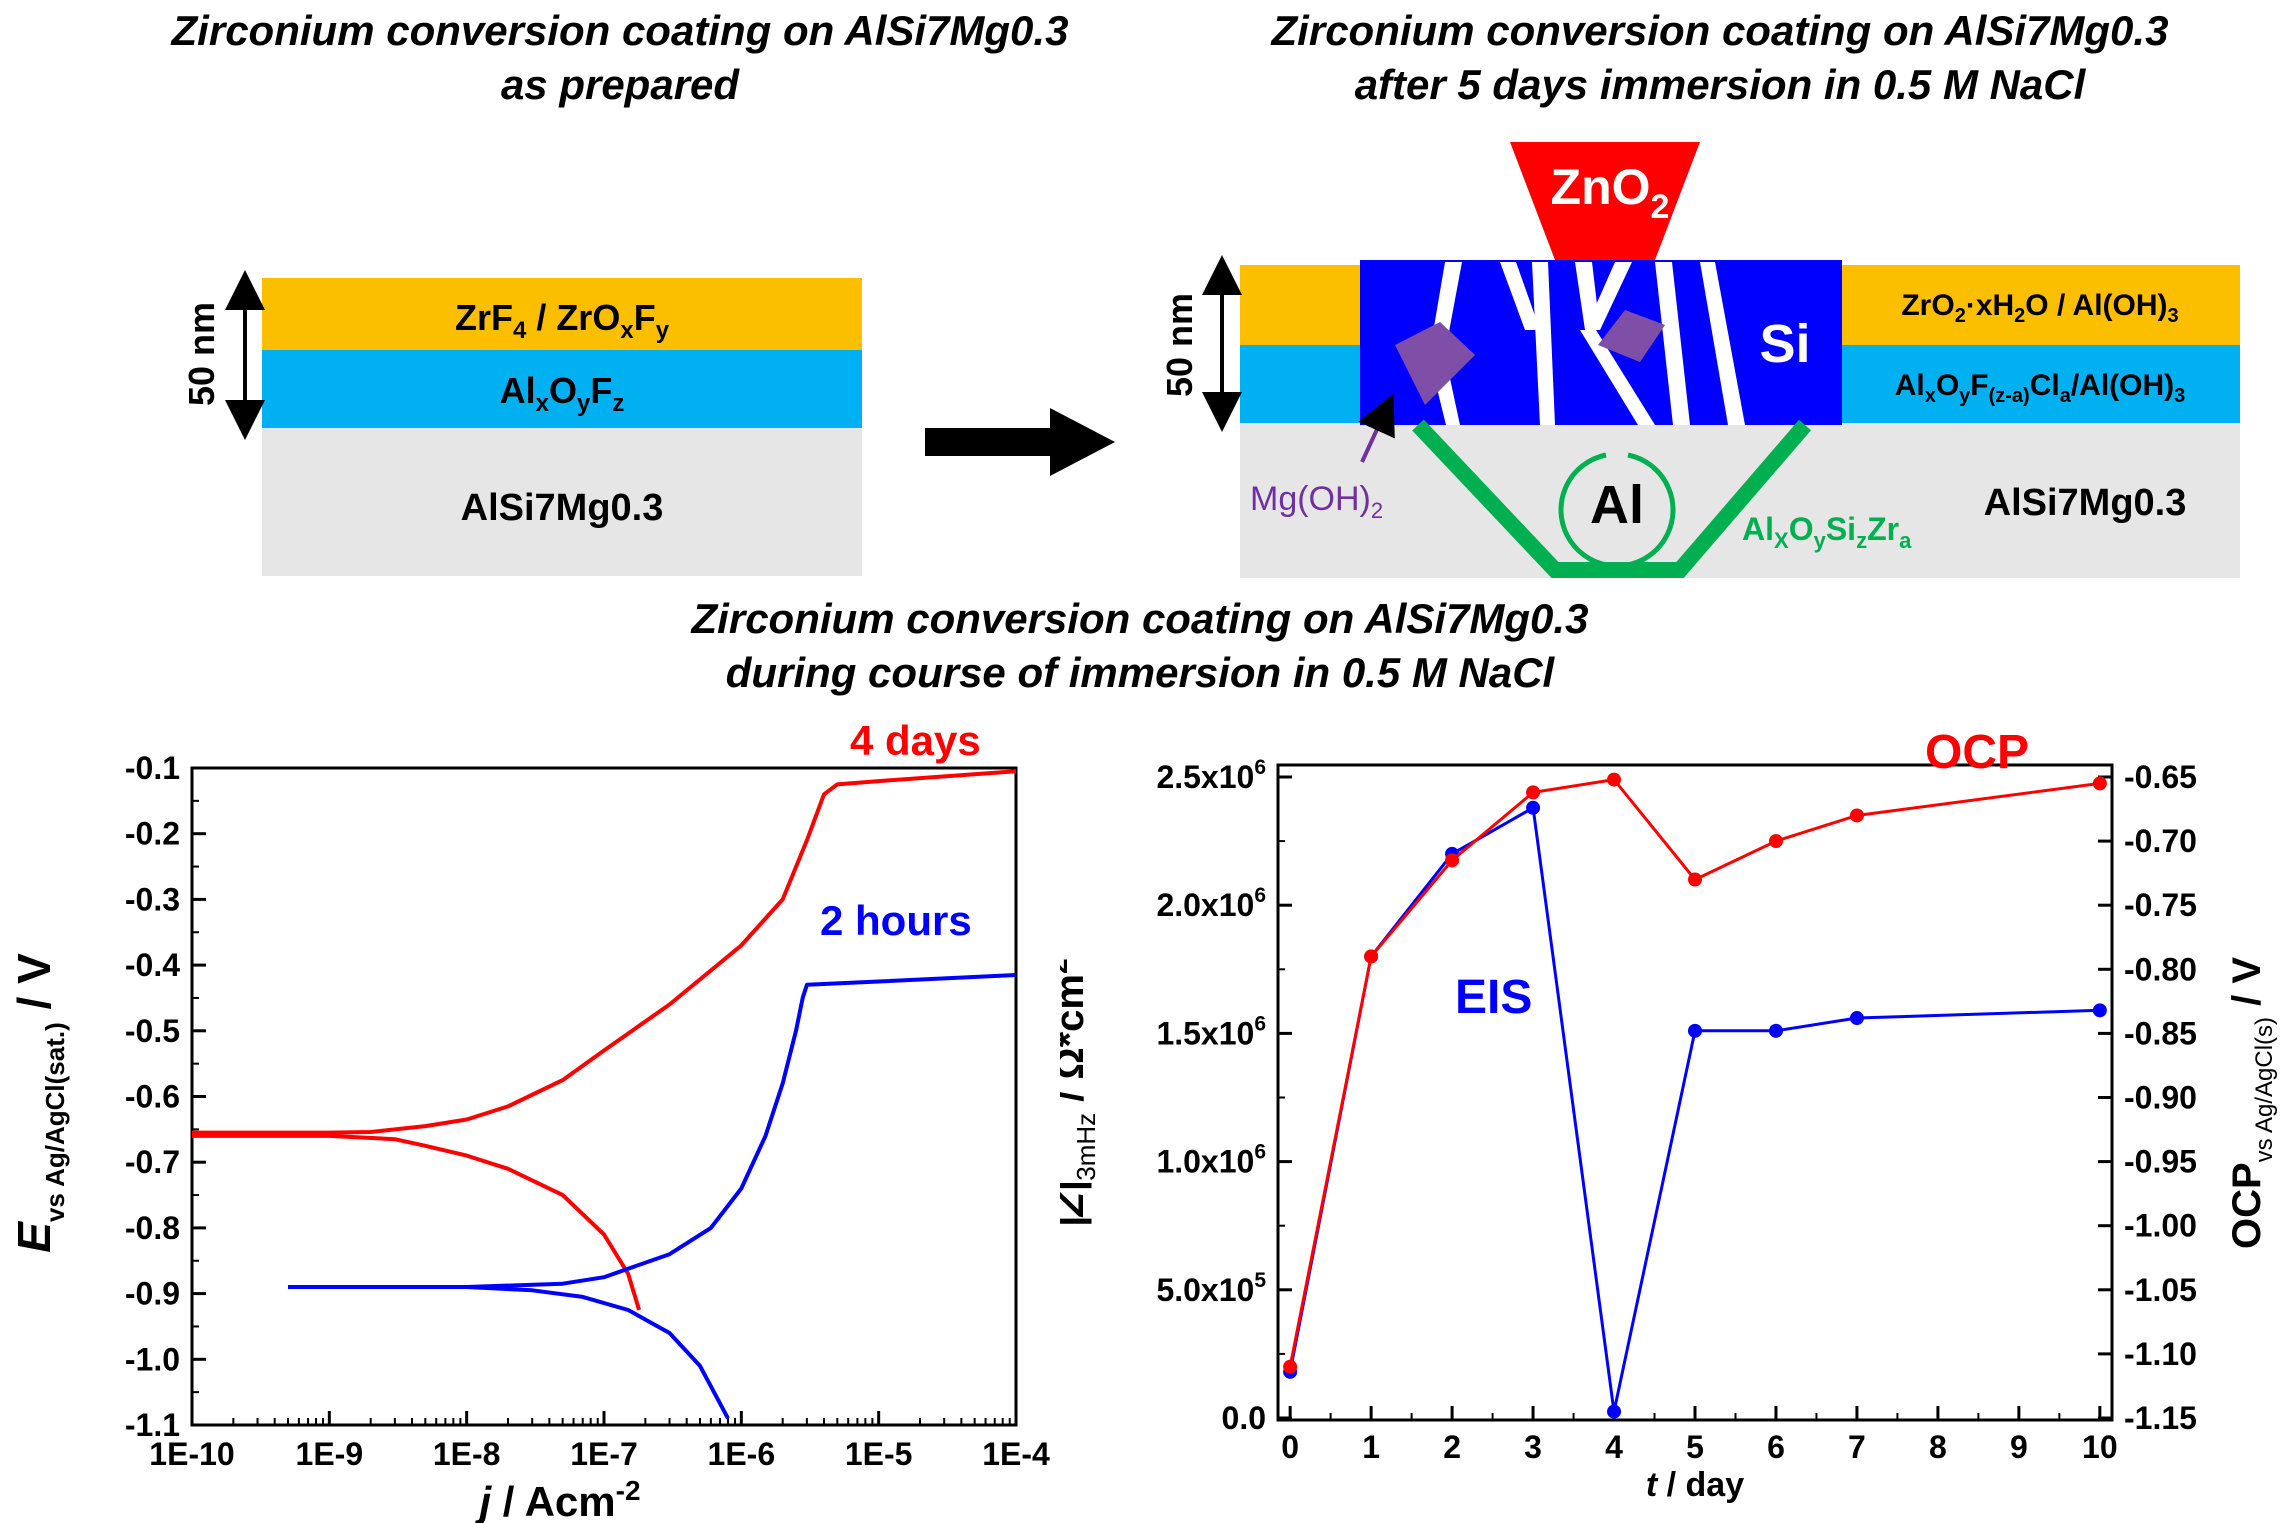 The height and width of the screenshot is (1523, 2280). I want to click on left-substrate-label: AlSi7Mg0.3, so click(562, 508).